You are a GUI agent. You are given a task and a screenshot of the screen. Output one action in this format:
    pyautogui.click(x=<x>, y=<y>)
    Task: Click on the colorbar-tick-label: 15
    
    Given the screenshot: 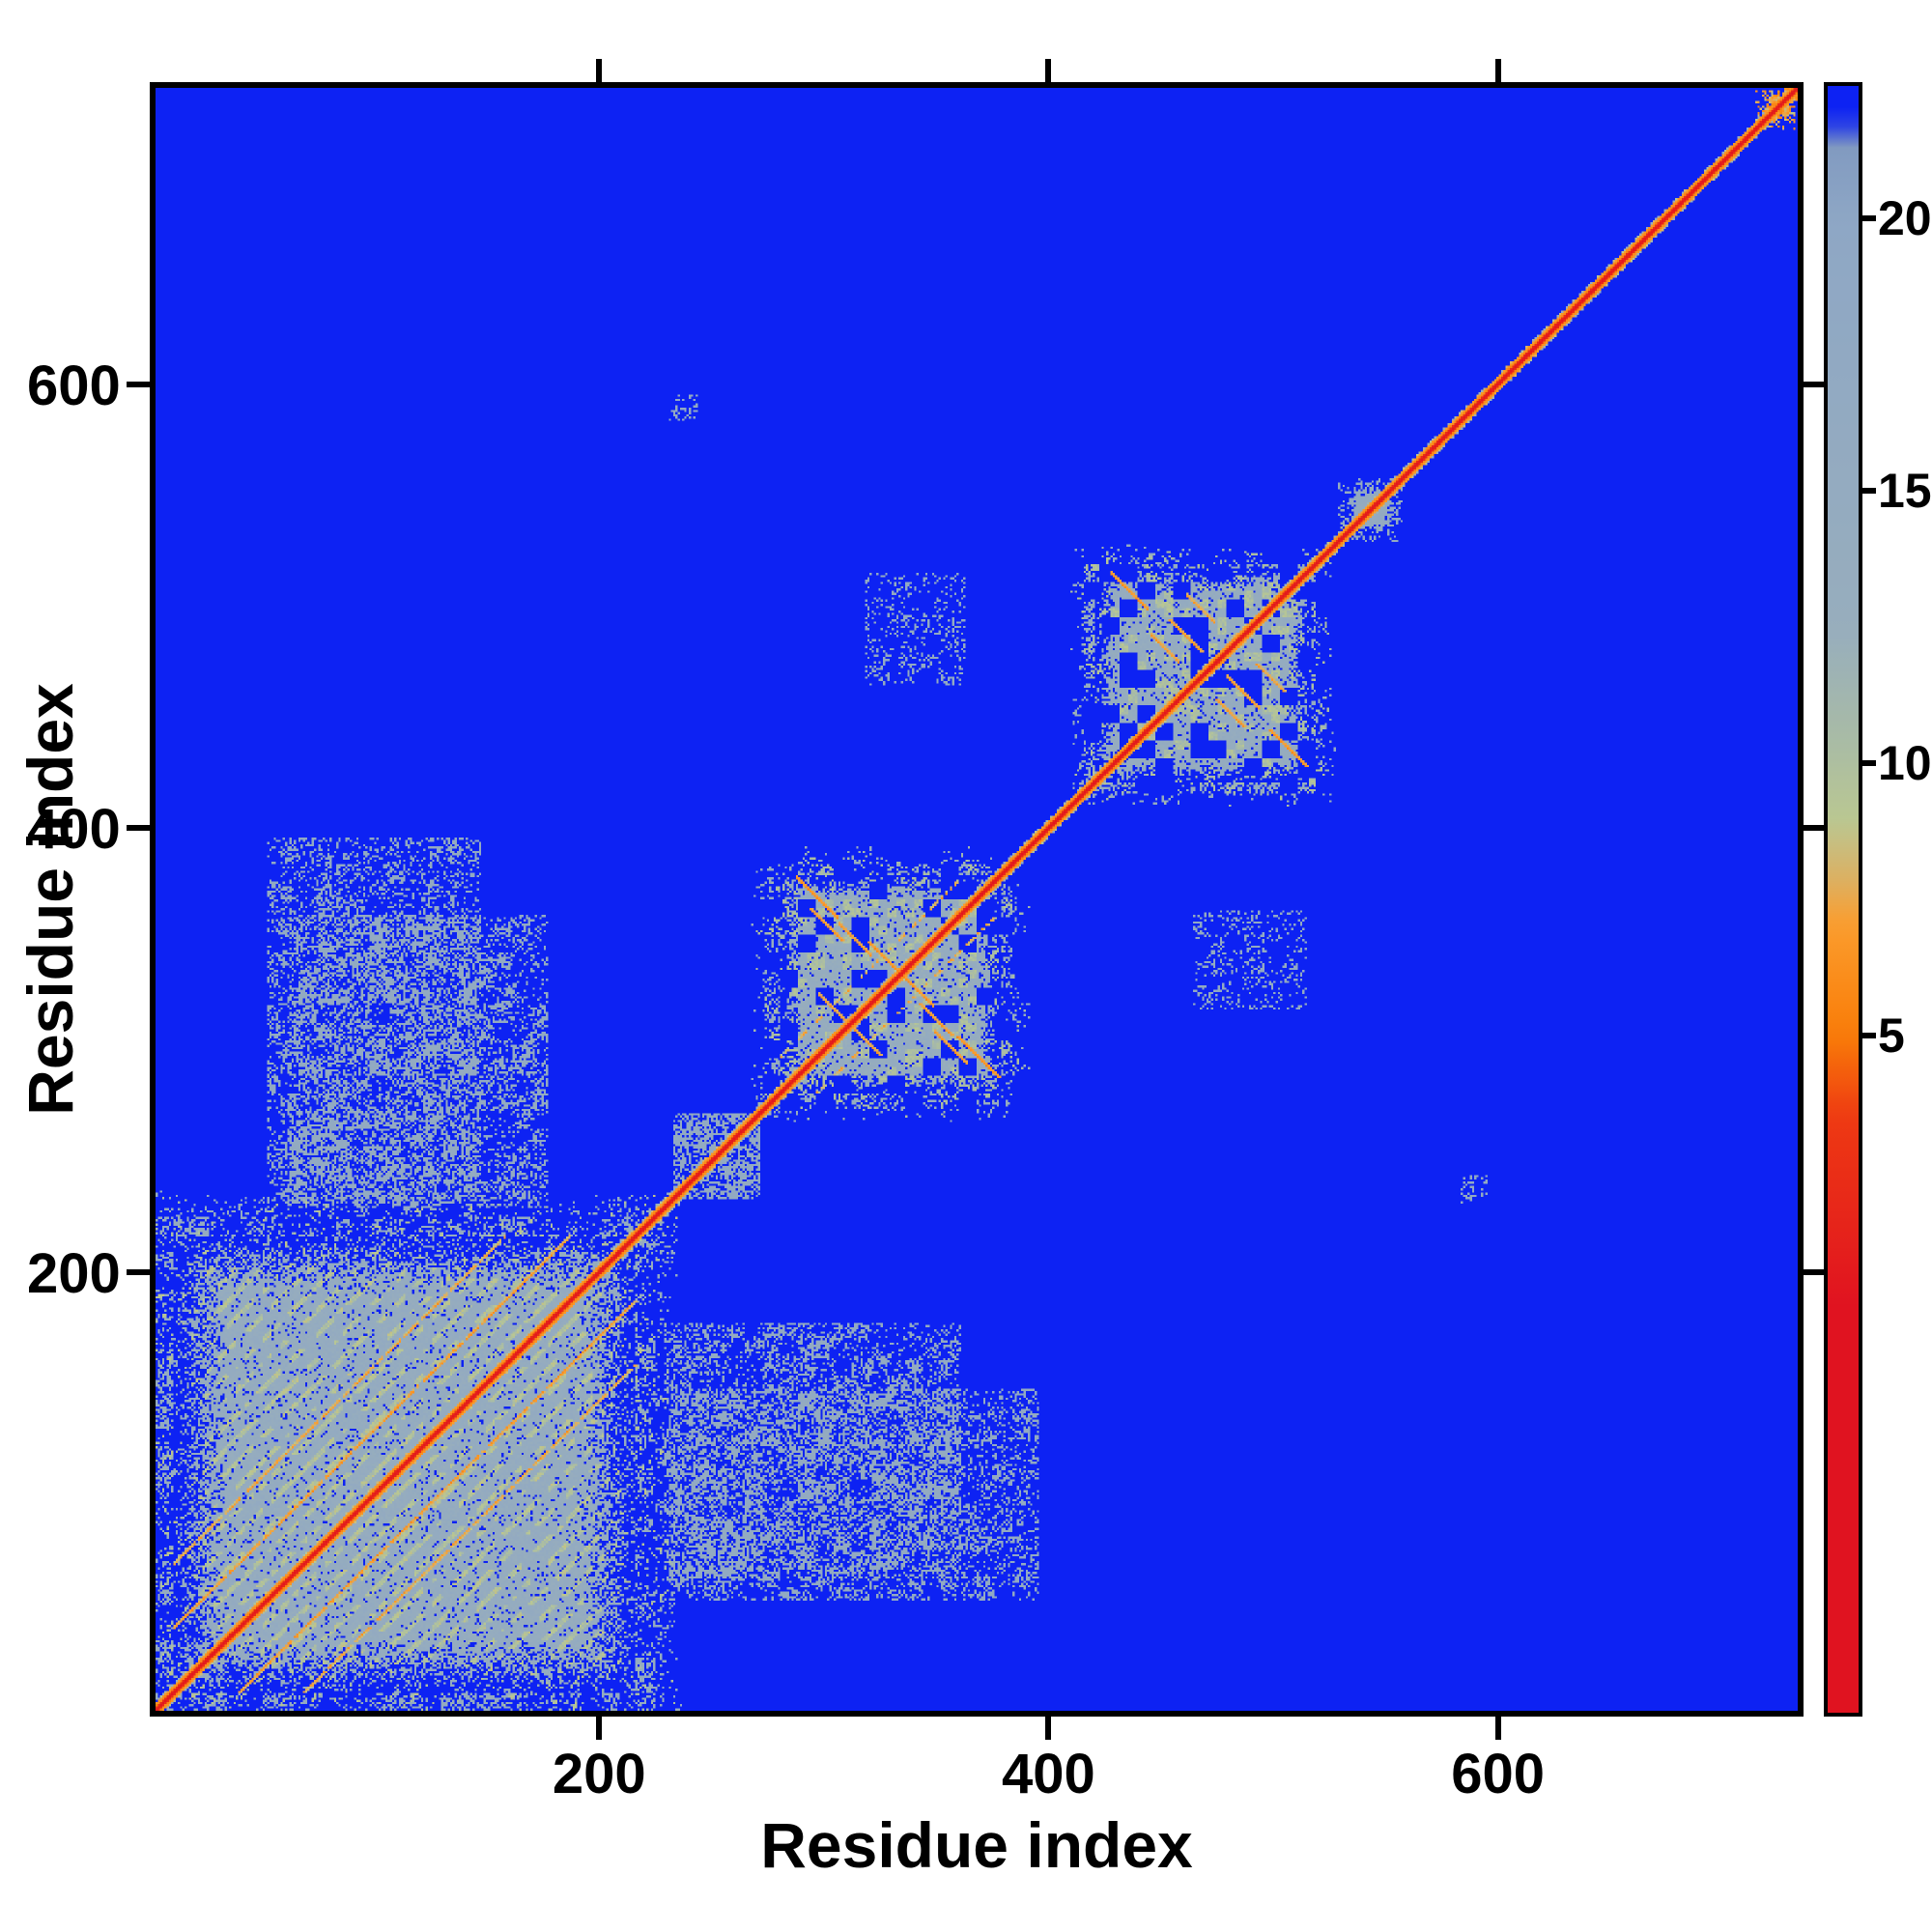 What is the action you would take?
    pyautogui.click(x=1905, y=491)
    